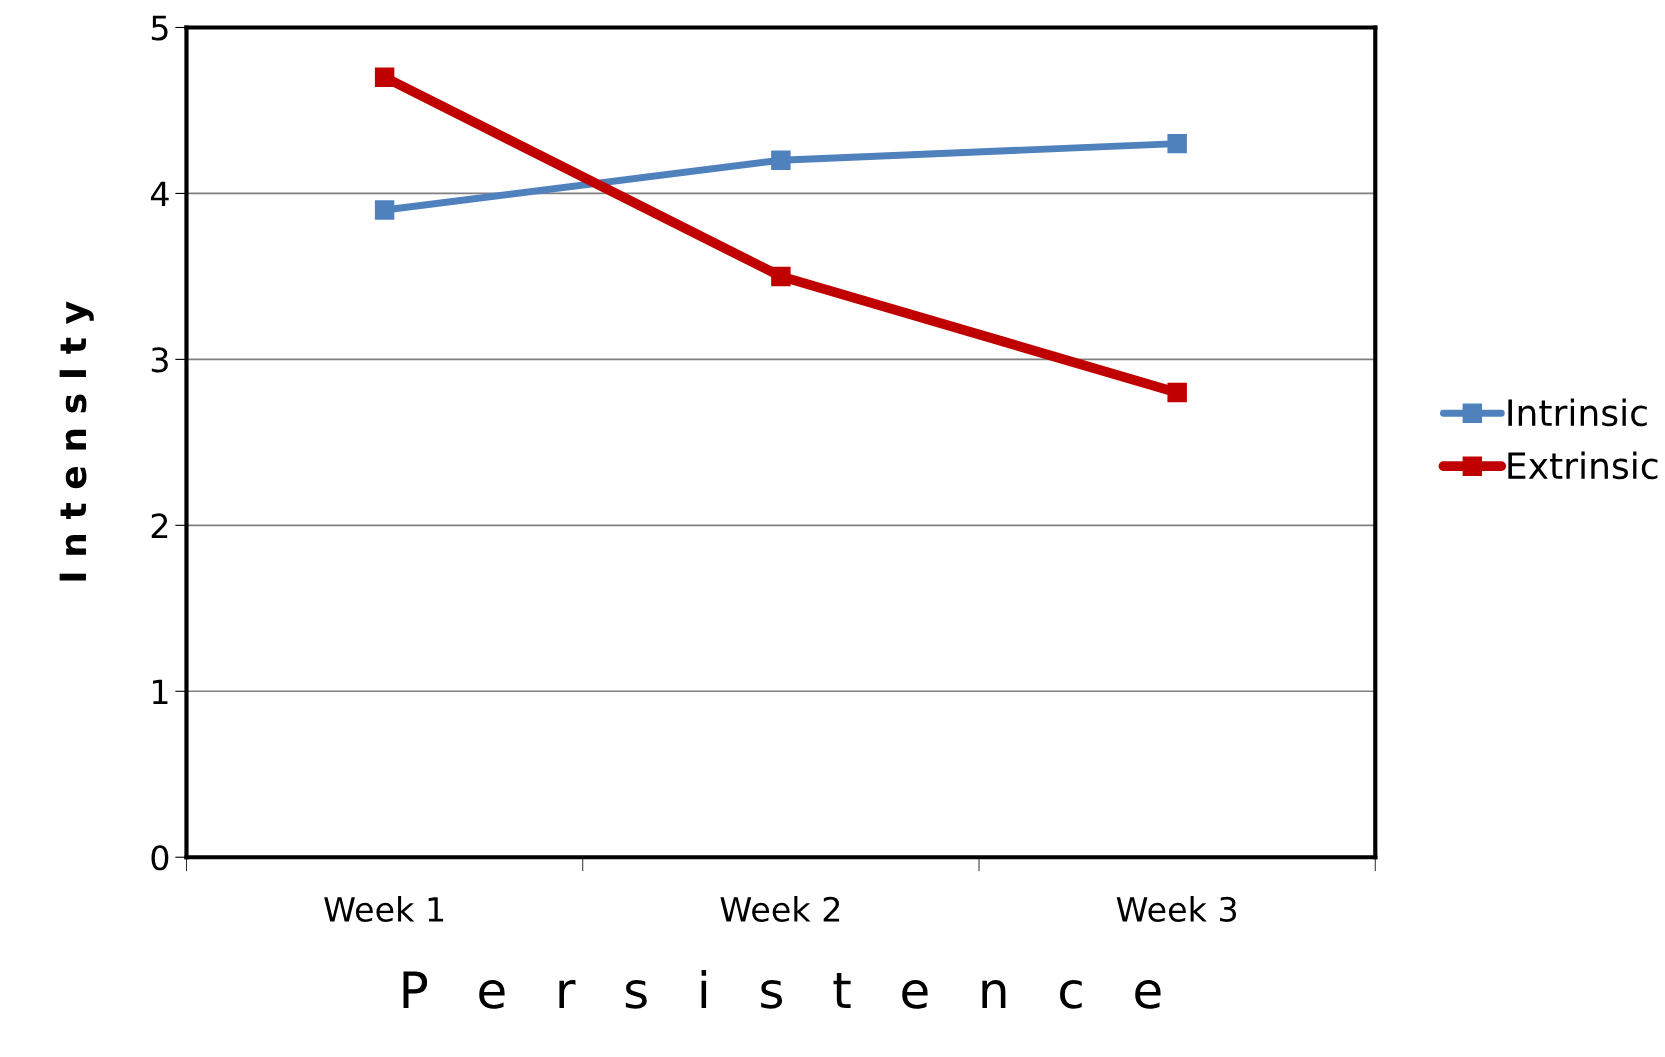 The width and height of the screenshot is (1665, 1057). I want to click on y-tick-label: 5, so click(159, 28).